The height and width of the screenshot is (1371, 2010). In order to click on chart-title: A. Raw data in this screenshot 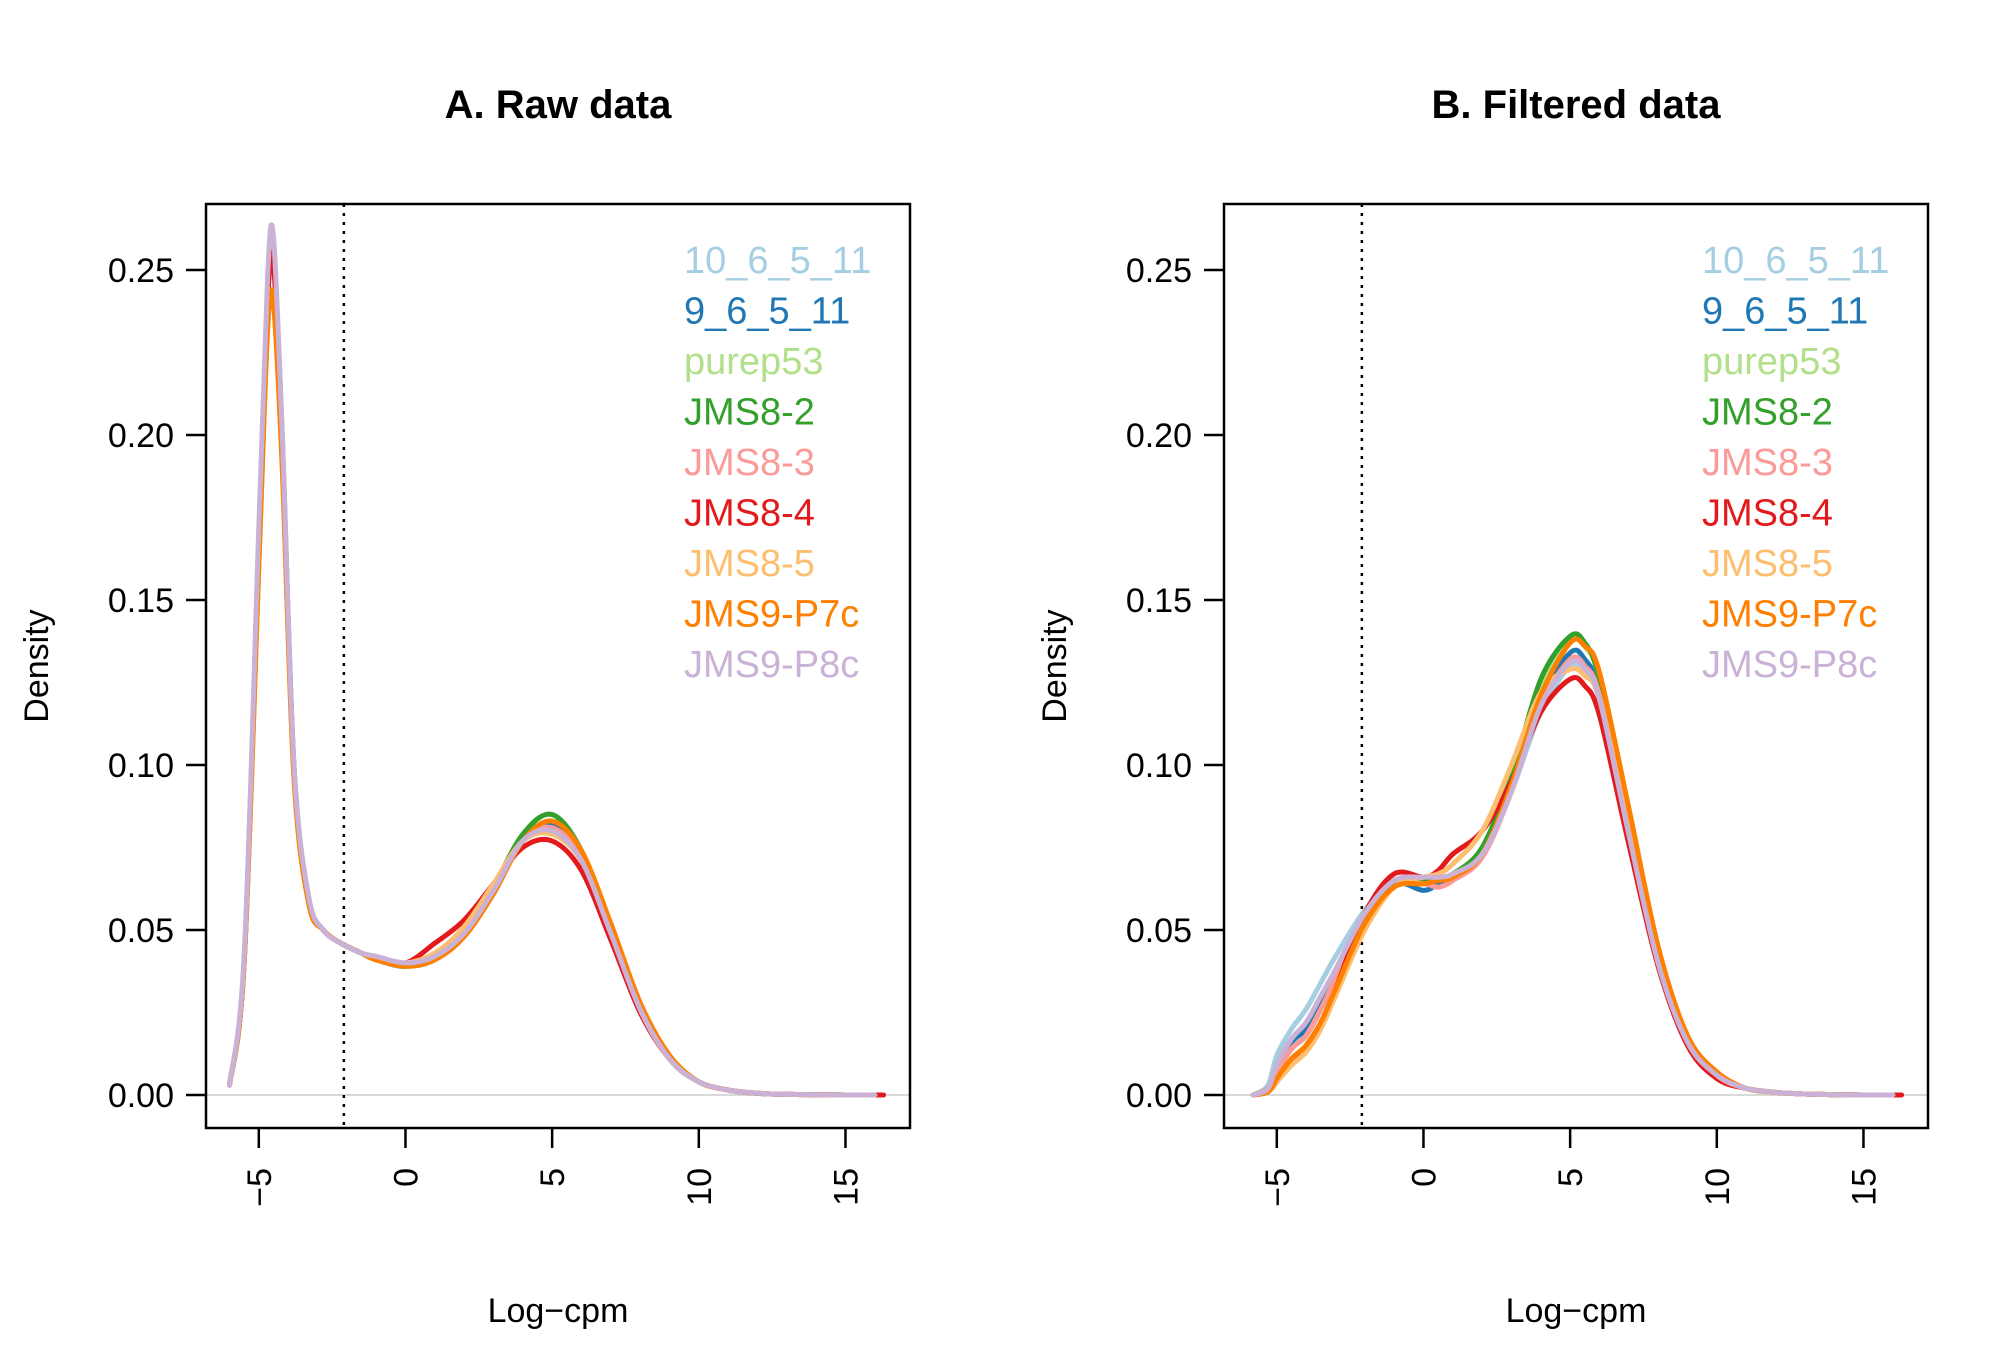, I will do `click(558, 105)`.